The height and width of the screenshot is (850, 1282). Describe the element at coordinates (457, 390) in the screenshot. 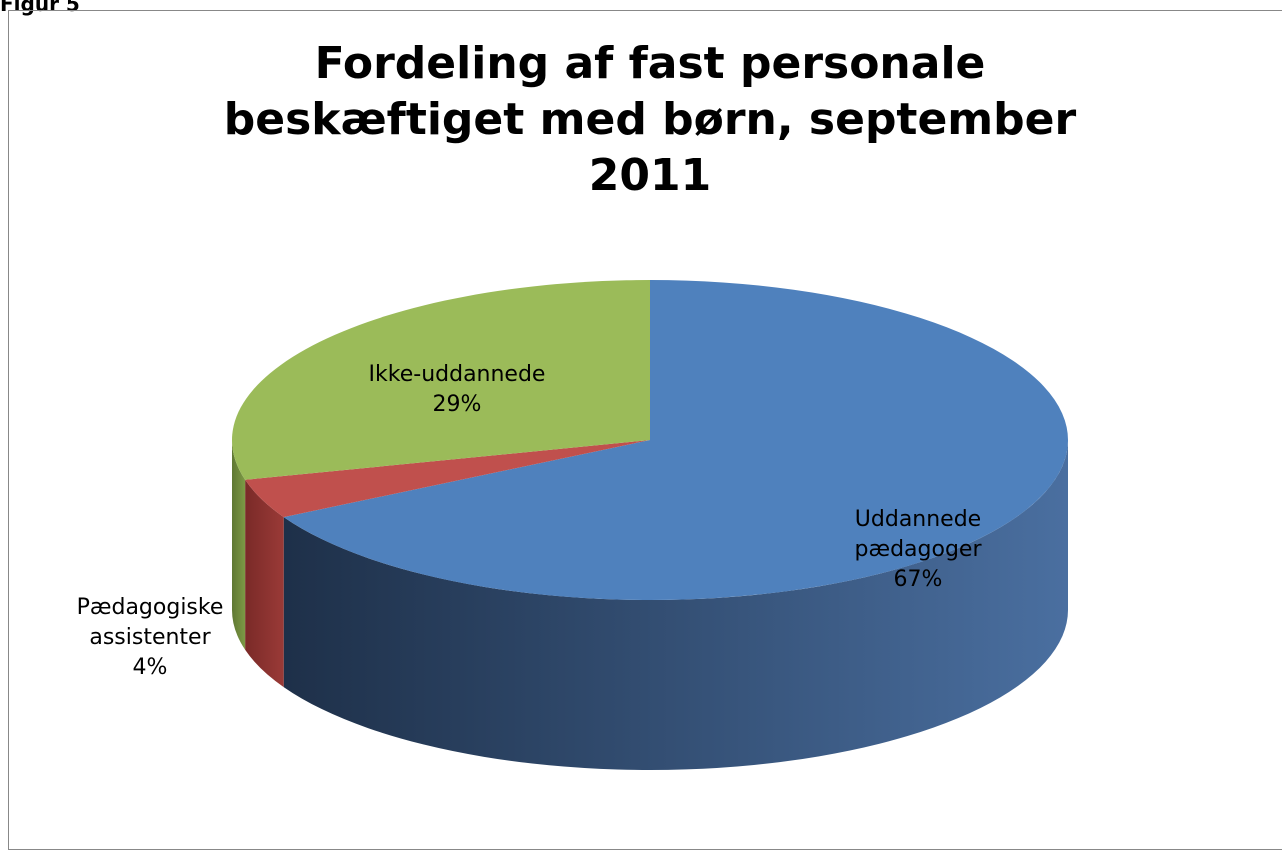

I see `data-label: Ikke-uddannede 29%` at that location.